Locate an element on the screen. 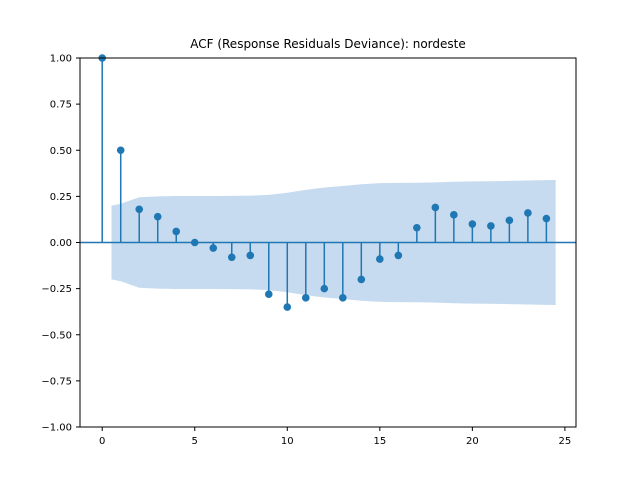 This screenshot has height=480, width=640. x-tick-label: 20 is located at coordinates (472, 441).